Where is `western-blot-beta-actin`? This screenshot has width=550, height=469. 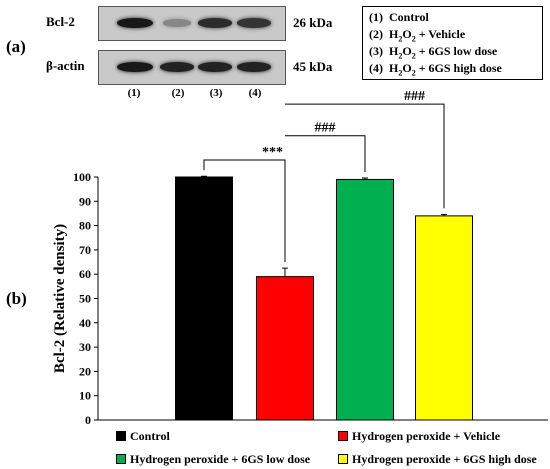
western-blot-beta-actin is located at coordinates (192, 67).